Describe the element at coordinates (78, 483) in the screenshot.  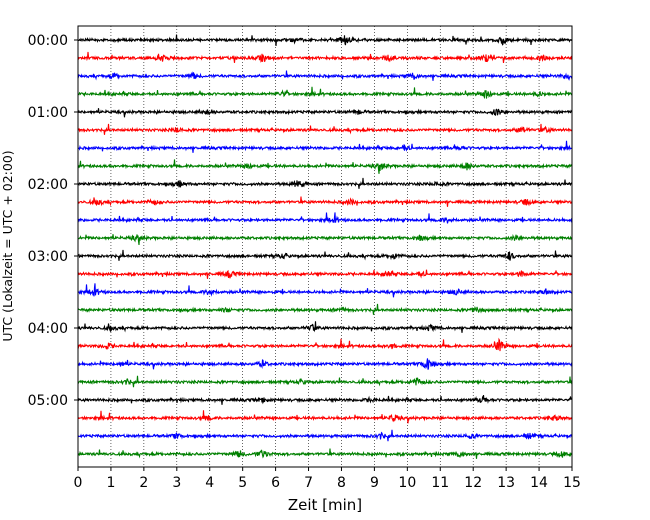
I see `x-tick-label: 0` at that location.